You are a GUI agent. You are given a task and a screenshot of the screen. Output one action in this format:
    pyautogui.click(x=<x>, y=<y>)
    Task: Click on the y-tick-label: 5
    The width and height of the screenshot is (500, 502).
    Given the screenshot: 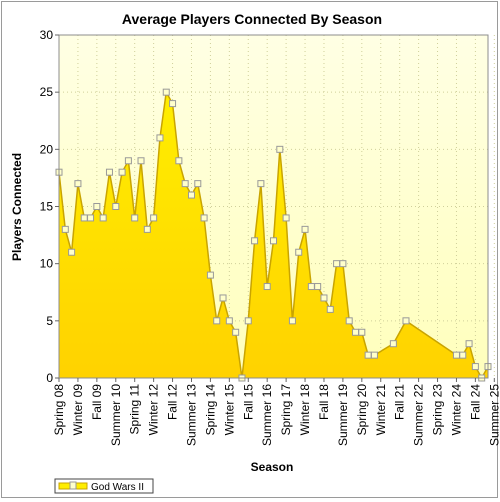 What is the action you would take?
    pyautogui.click(x=49, y=321)
    